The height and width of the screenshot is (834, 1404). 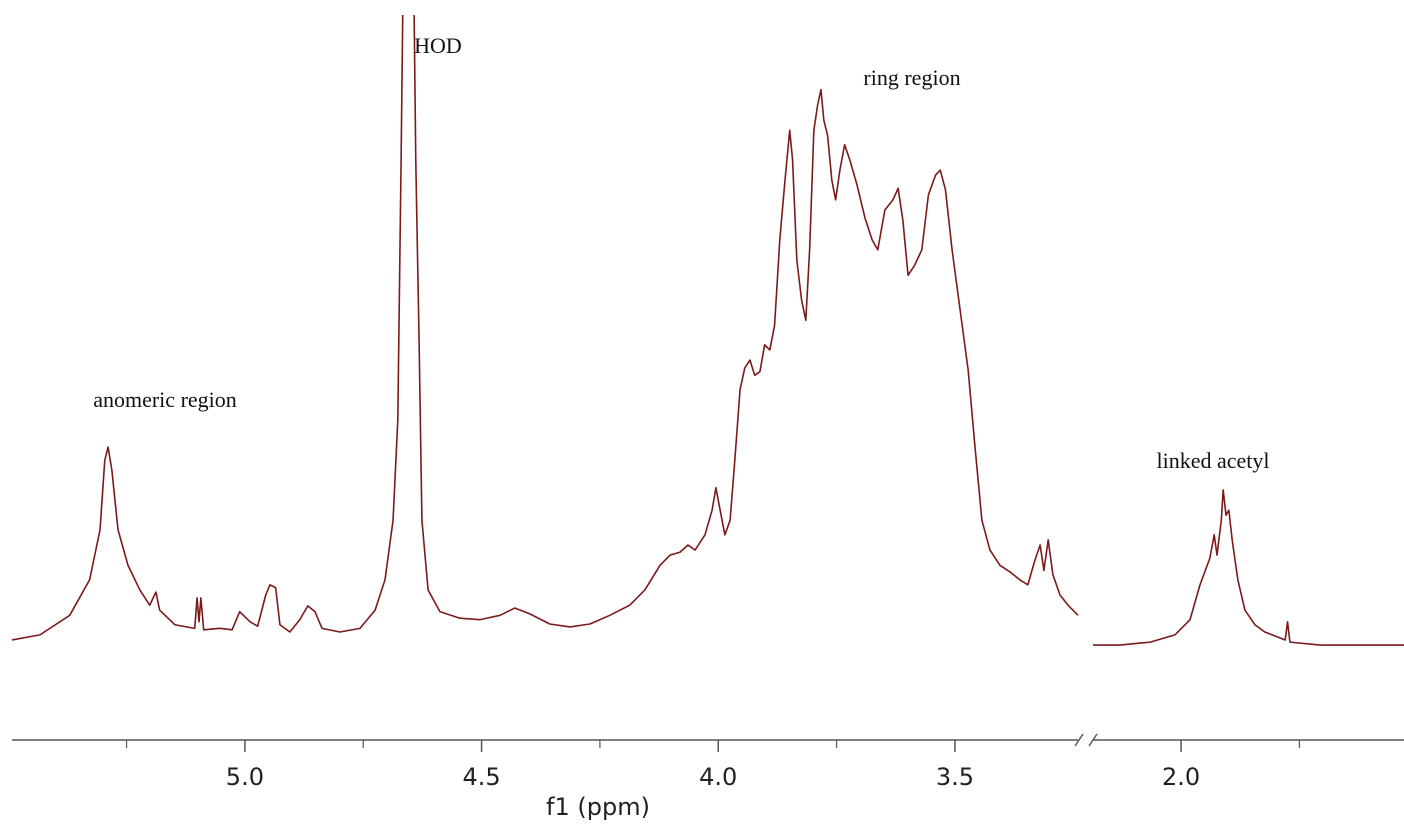 What do you see at coordinates (718, 777) in the screenshot?
I see `x-tick-label: 4.0` at bounding box center [718, 777].